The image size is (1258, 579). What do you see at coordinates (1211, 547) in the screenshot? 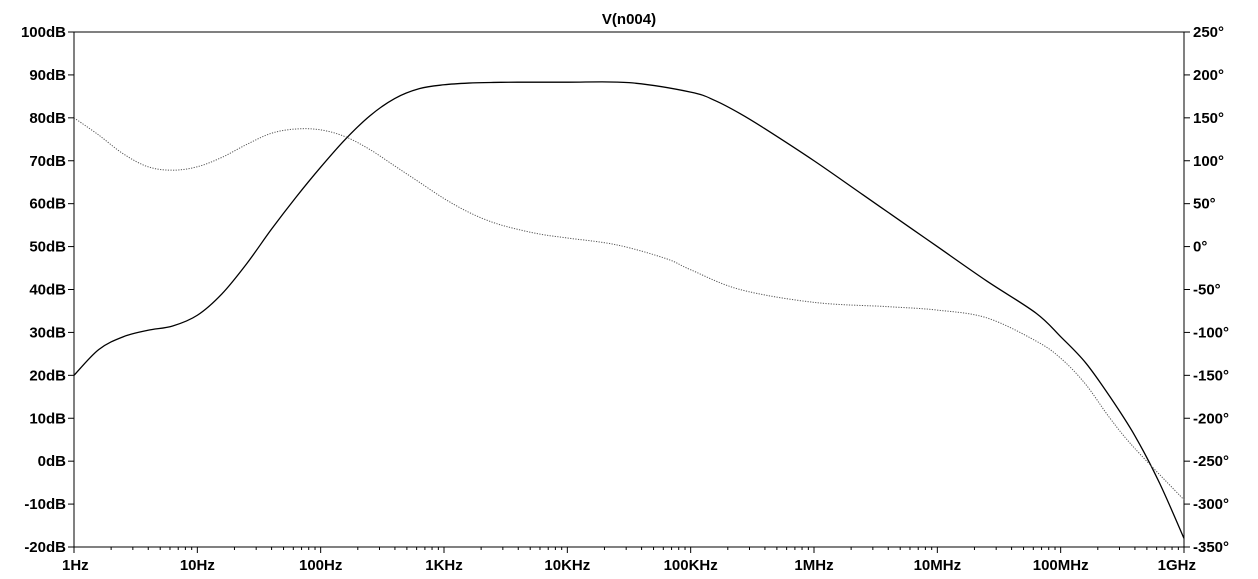
I see `y-right-tick-label: -350°` at bounding box center [1211, 547].